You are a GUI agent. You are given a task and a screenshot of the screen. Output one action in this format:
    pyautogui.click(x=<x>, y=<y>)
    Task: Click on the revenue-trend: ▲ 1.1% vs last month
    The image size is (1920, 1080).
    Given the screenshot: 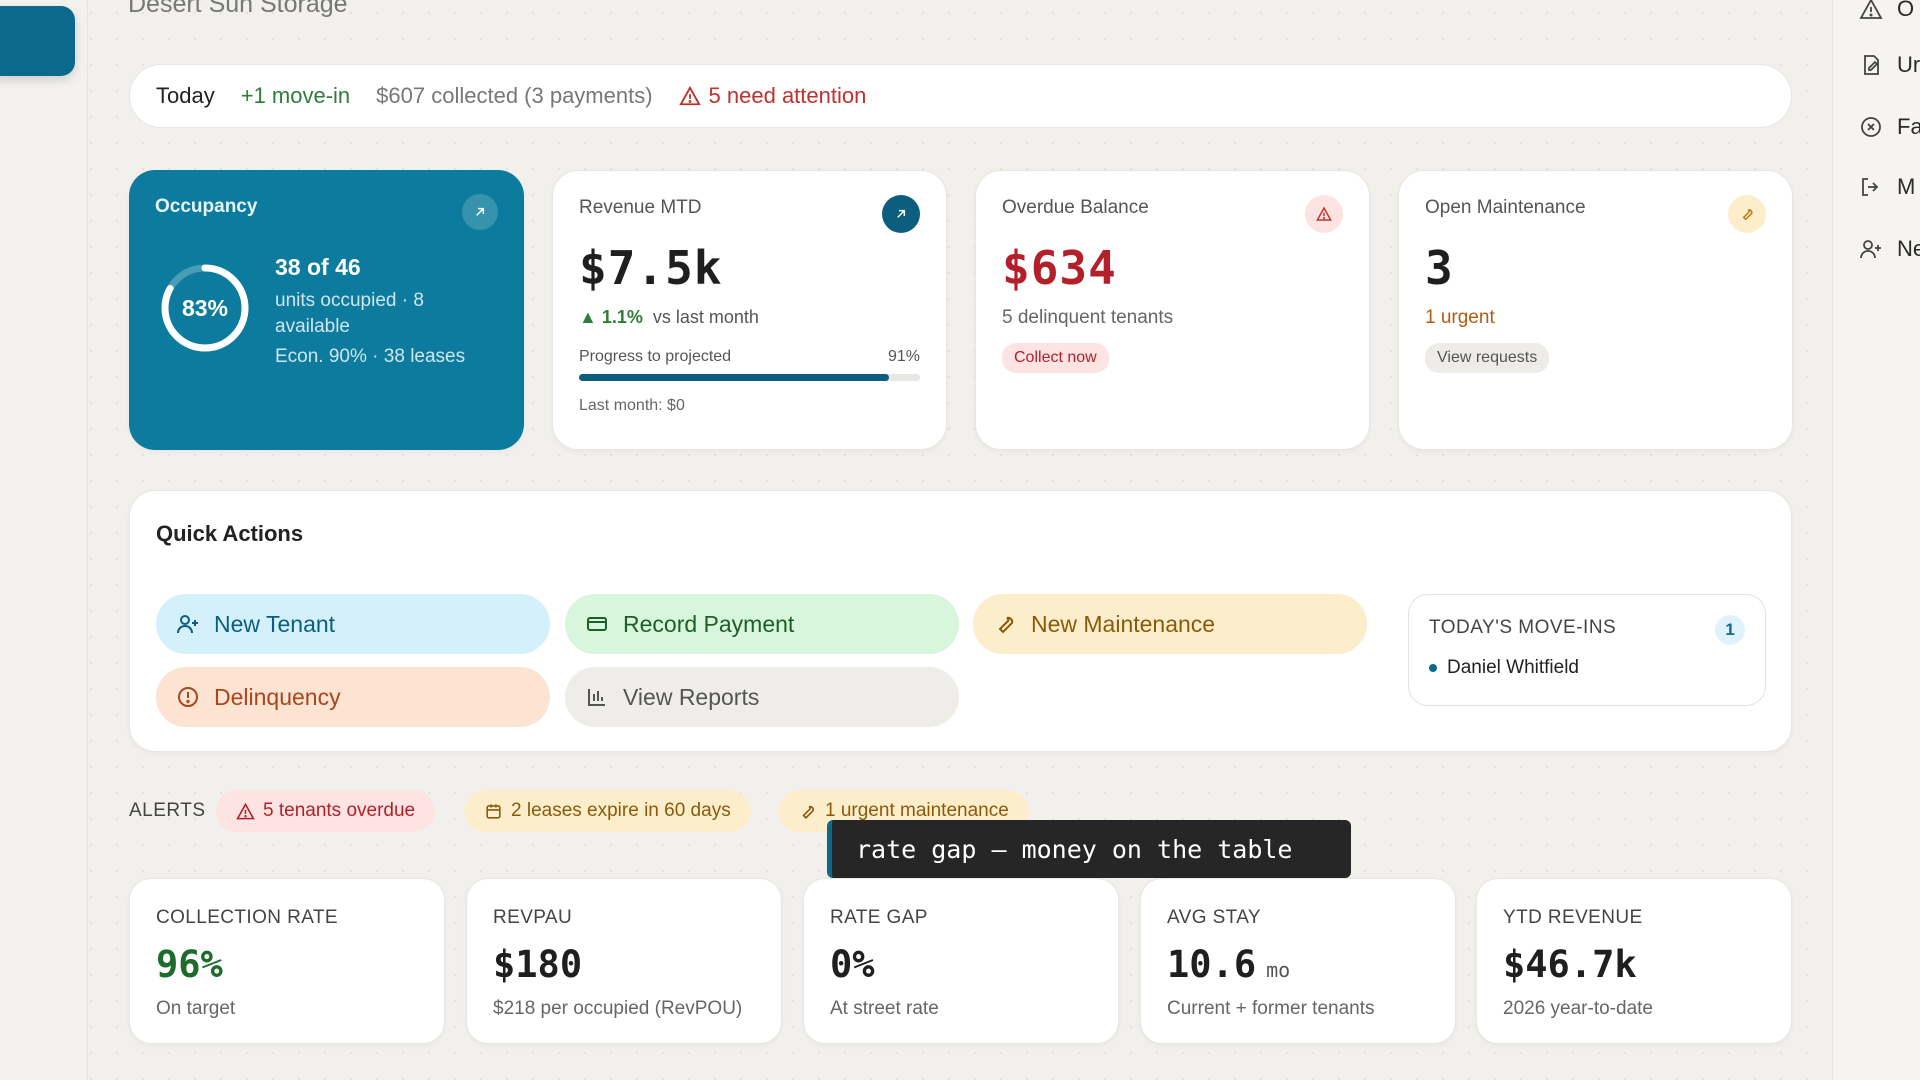 What is the action you would take?
    pyautogui.click(x=749, y=317)
    